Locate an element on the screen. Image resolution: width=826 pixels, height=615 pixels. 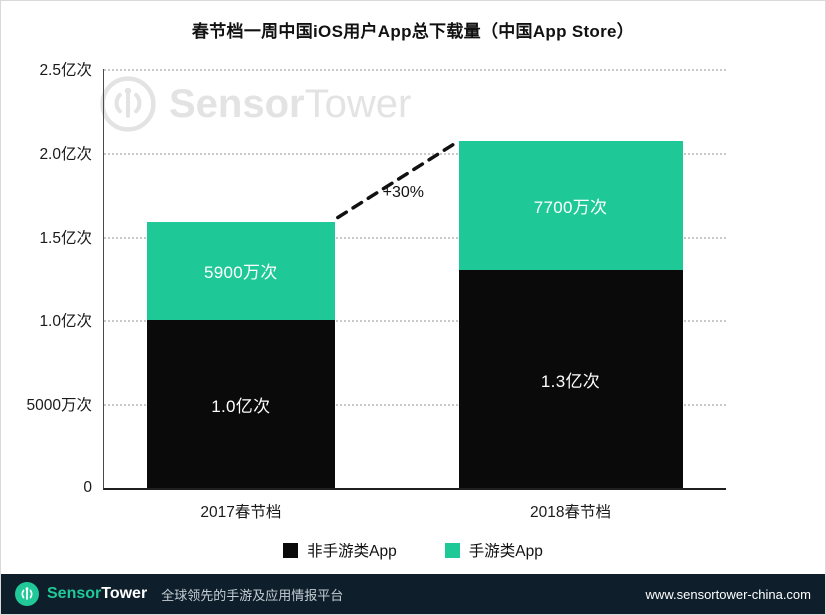
legend-item: 手游类App is located at coordinates (493, 550).